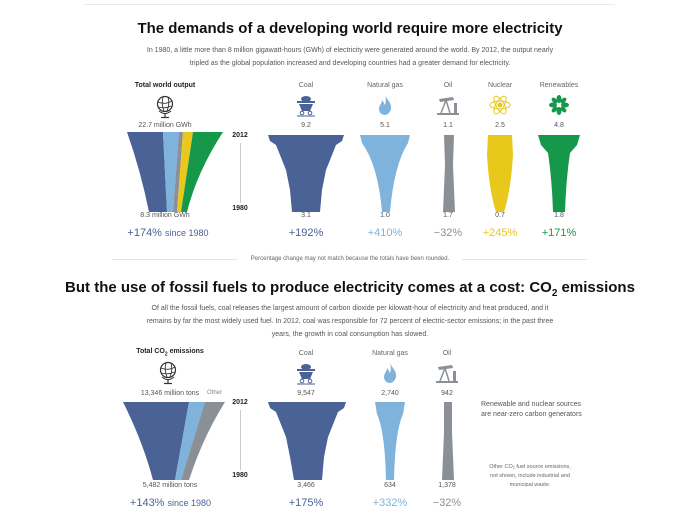 This screenshot has height=523, width=700. I want to click on total-output-label: Total world output, so click(165, 85).